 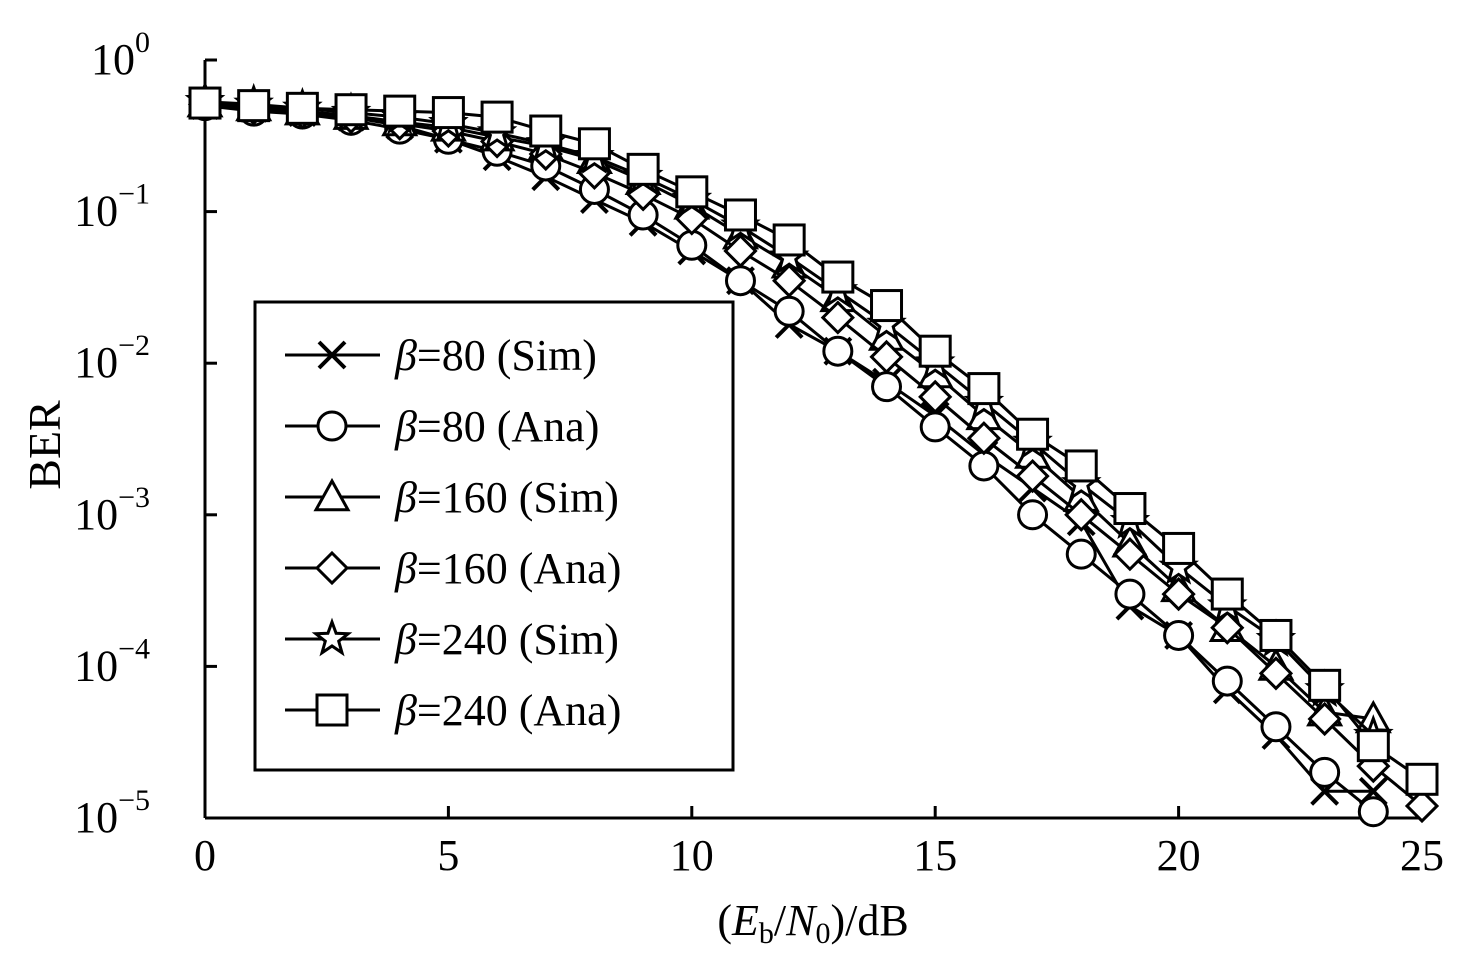 What do you see at coordinates (44, 445) in the screenshot?
I see `y-axis-label: BER` at bounding box center [44, 445].